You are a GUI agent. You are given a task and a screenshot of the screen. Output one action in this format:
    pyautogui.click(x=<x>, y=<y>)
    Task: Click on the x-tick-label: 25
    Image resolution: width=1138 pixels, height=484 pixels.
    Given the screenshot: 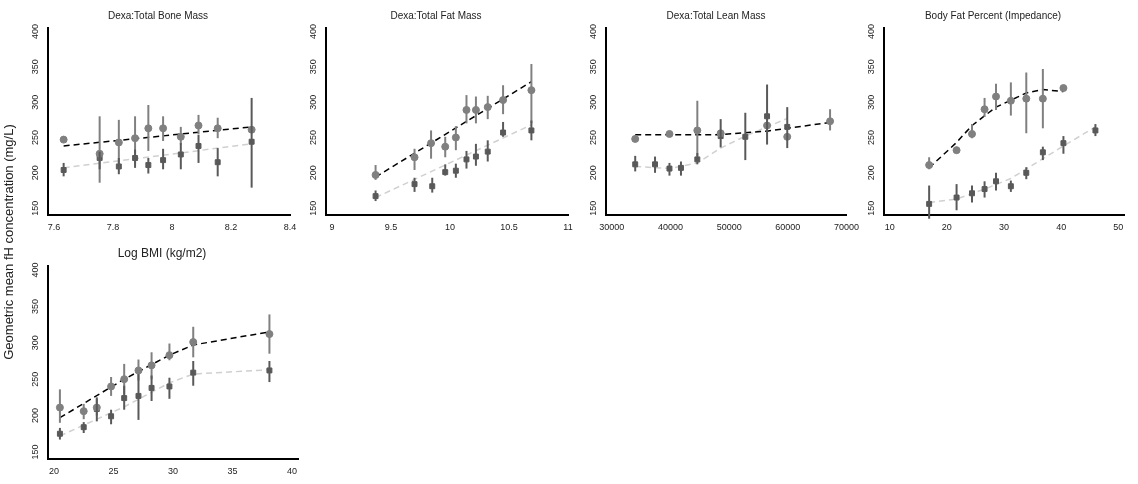 What is the action you would take?
    pyautogui.click(x=113, y=471)
    